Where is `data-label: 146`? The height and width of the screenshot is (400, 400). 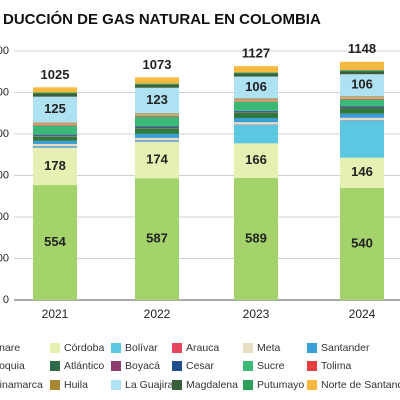
data-label: 146 is located at coordinates (362, 171).